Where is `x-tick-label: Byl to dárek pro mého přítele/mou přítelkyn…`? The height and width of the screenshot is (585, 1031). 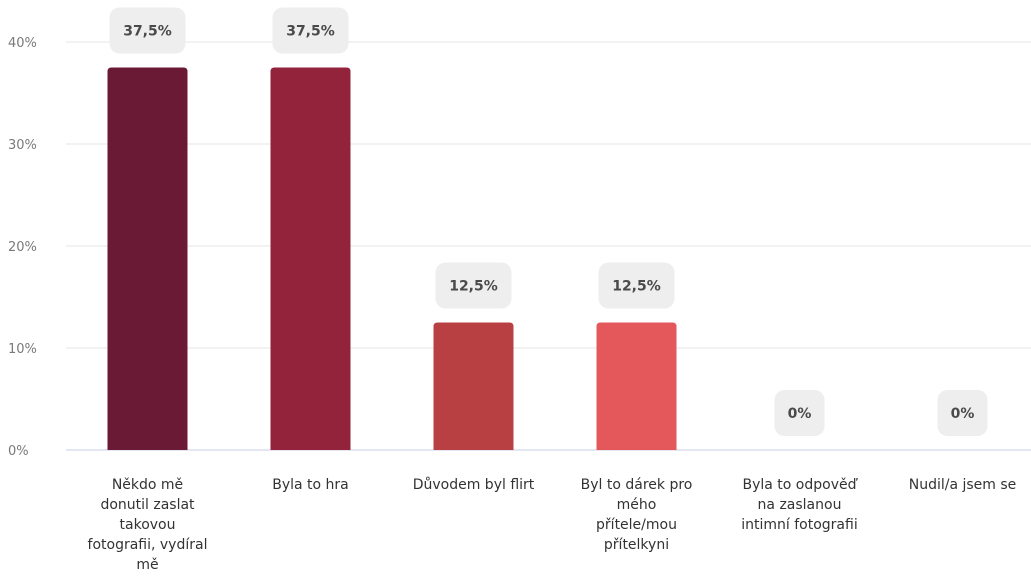 x-tick-label: Byl to dárek pro mého přítele/mou přítelkyn… is located at coordinates (637, 515).